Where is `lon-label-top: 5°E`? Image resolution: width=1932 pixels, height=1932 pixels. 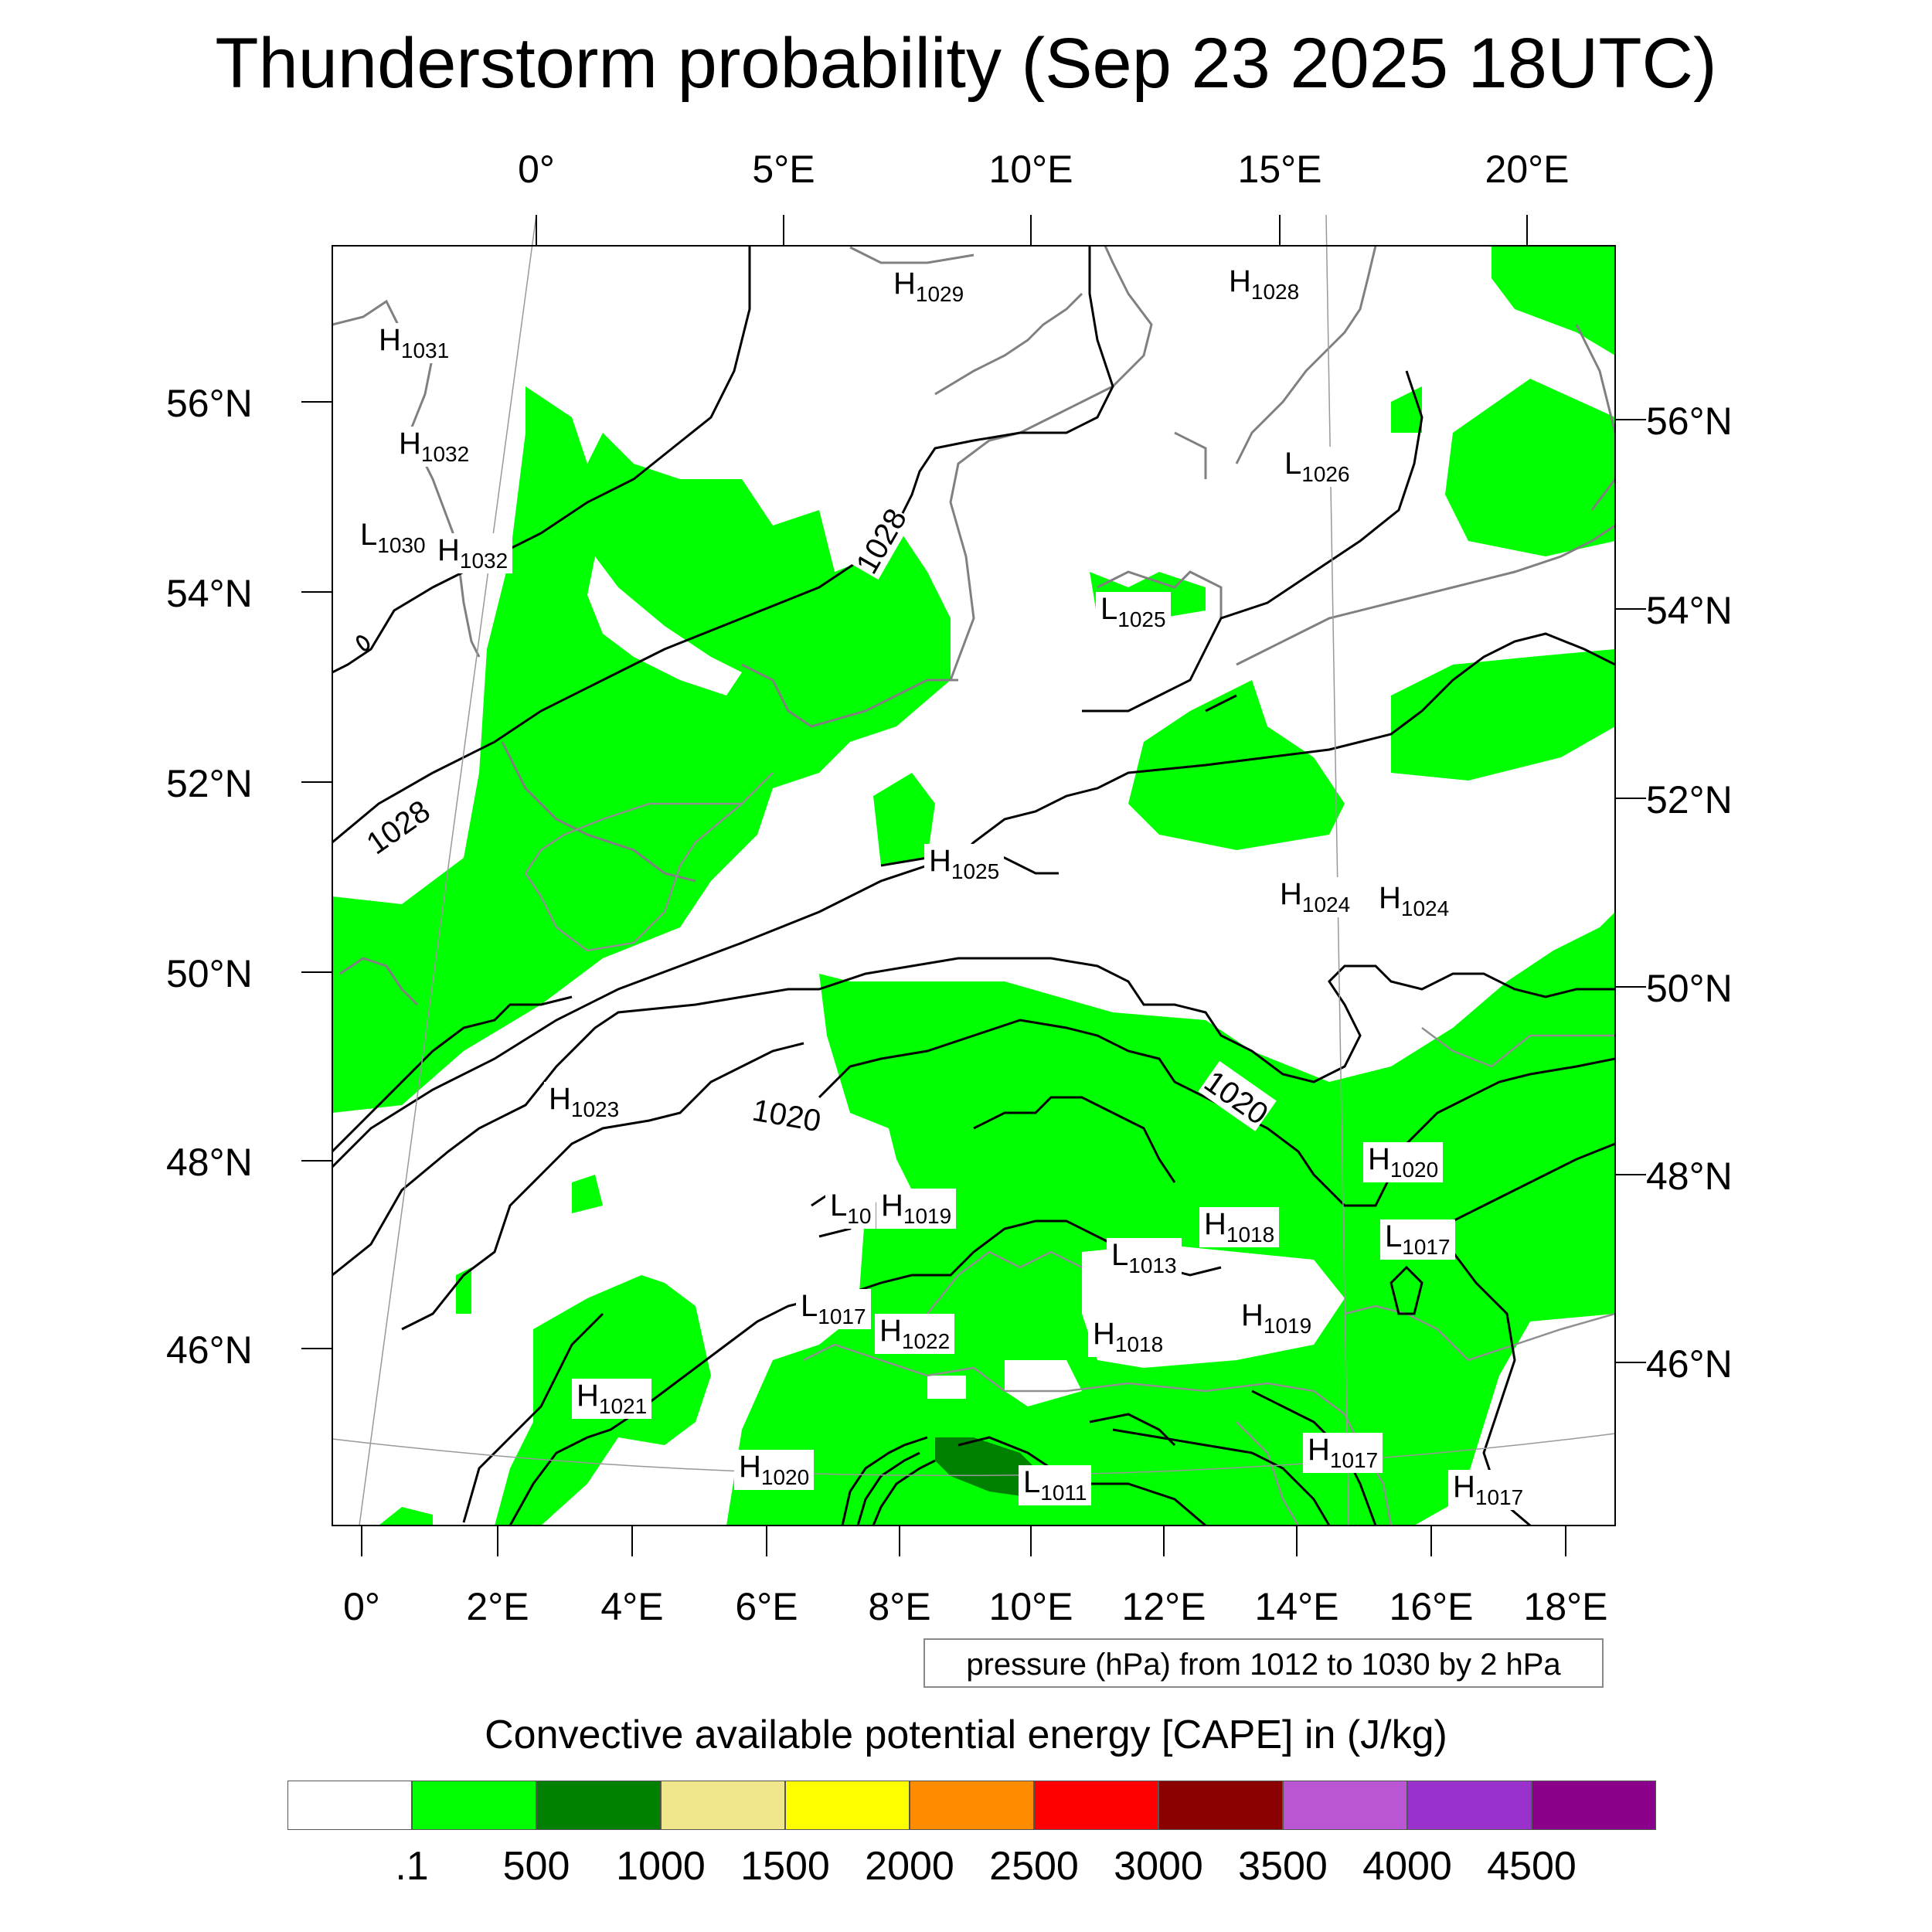 lon-label-top: 5°E is located at coordinates (784, 169).